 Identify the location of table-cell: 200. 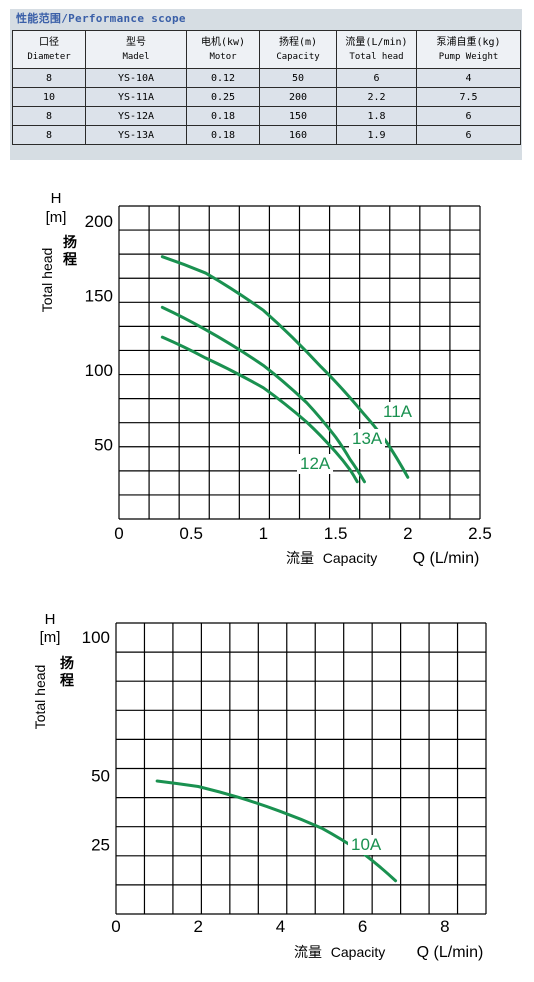
(298, 97).